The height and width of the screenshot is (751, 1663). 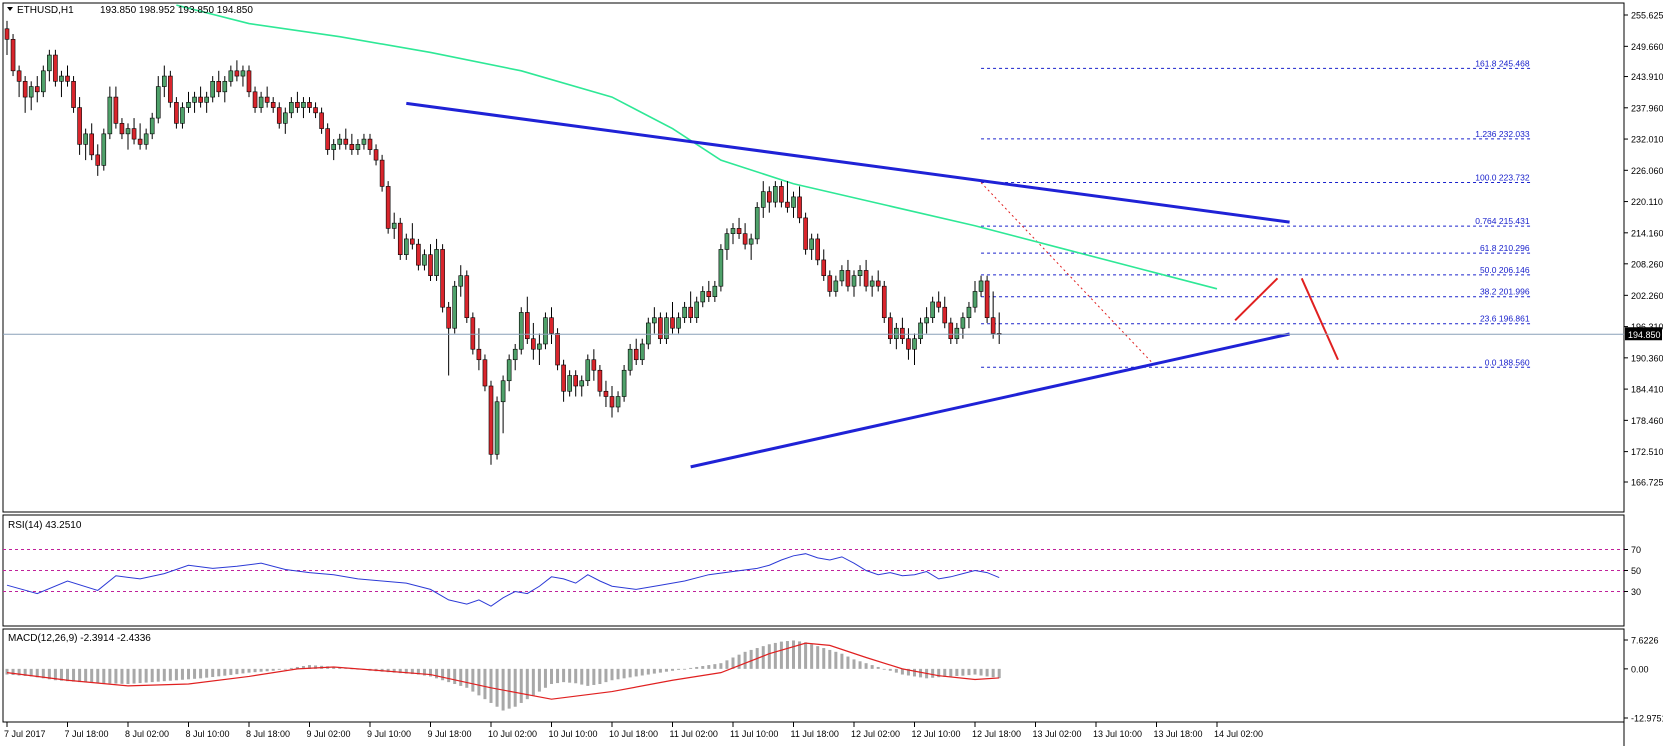 I want to click on time-tick-label: 13 Jul 18:00, so click(x=1178, y=734).